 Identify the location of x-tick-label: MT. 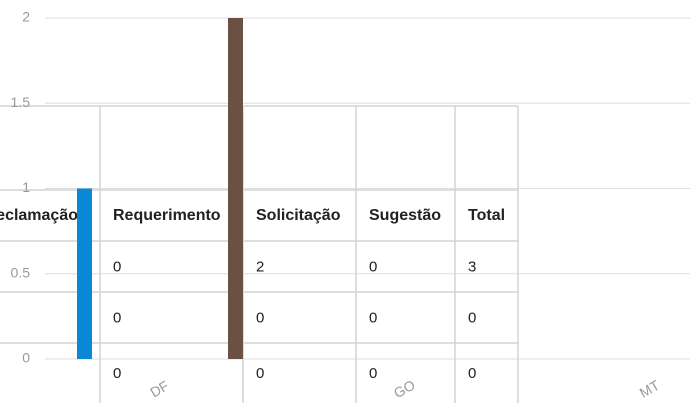
(650, 389).